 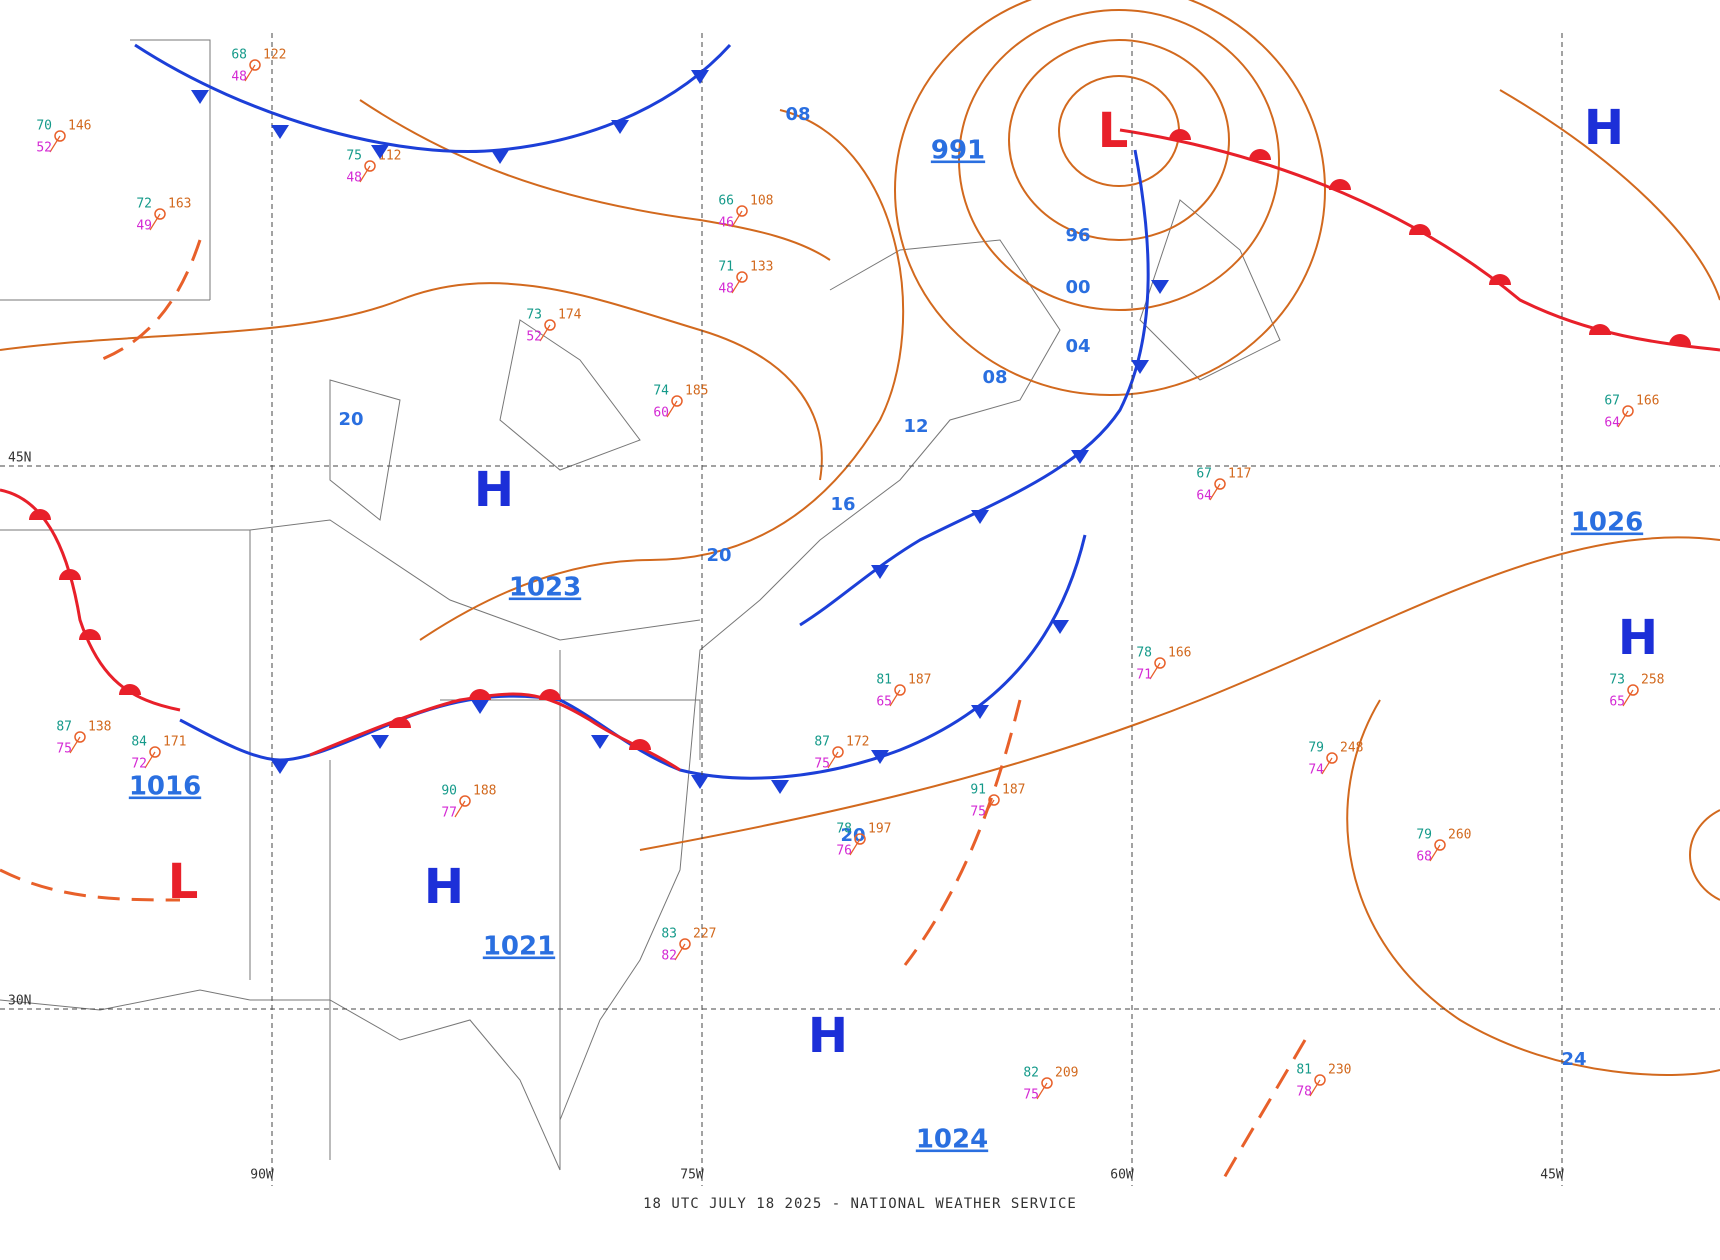 What do you see at coordinates (1573, 1059) in the screenshot?
I see `isobar-label: 24` at bounding box center [1573, 1059].